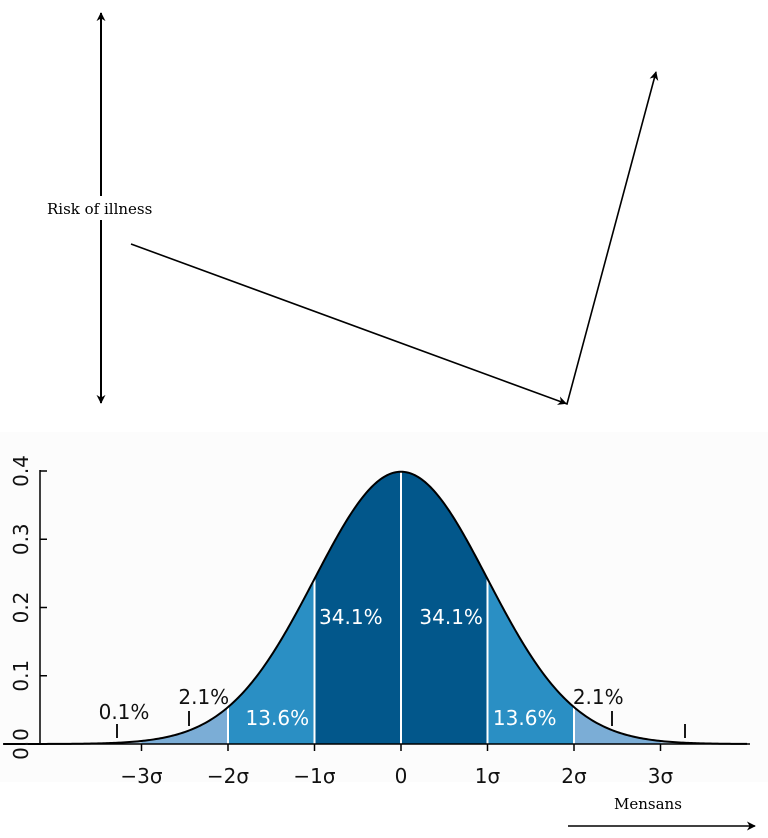 Image resolution: width=768 pixels, height=838 pixels. I want to click on mensans-label: Mensans, so click(648, 804).